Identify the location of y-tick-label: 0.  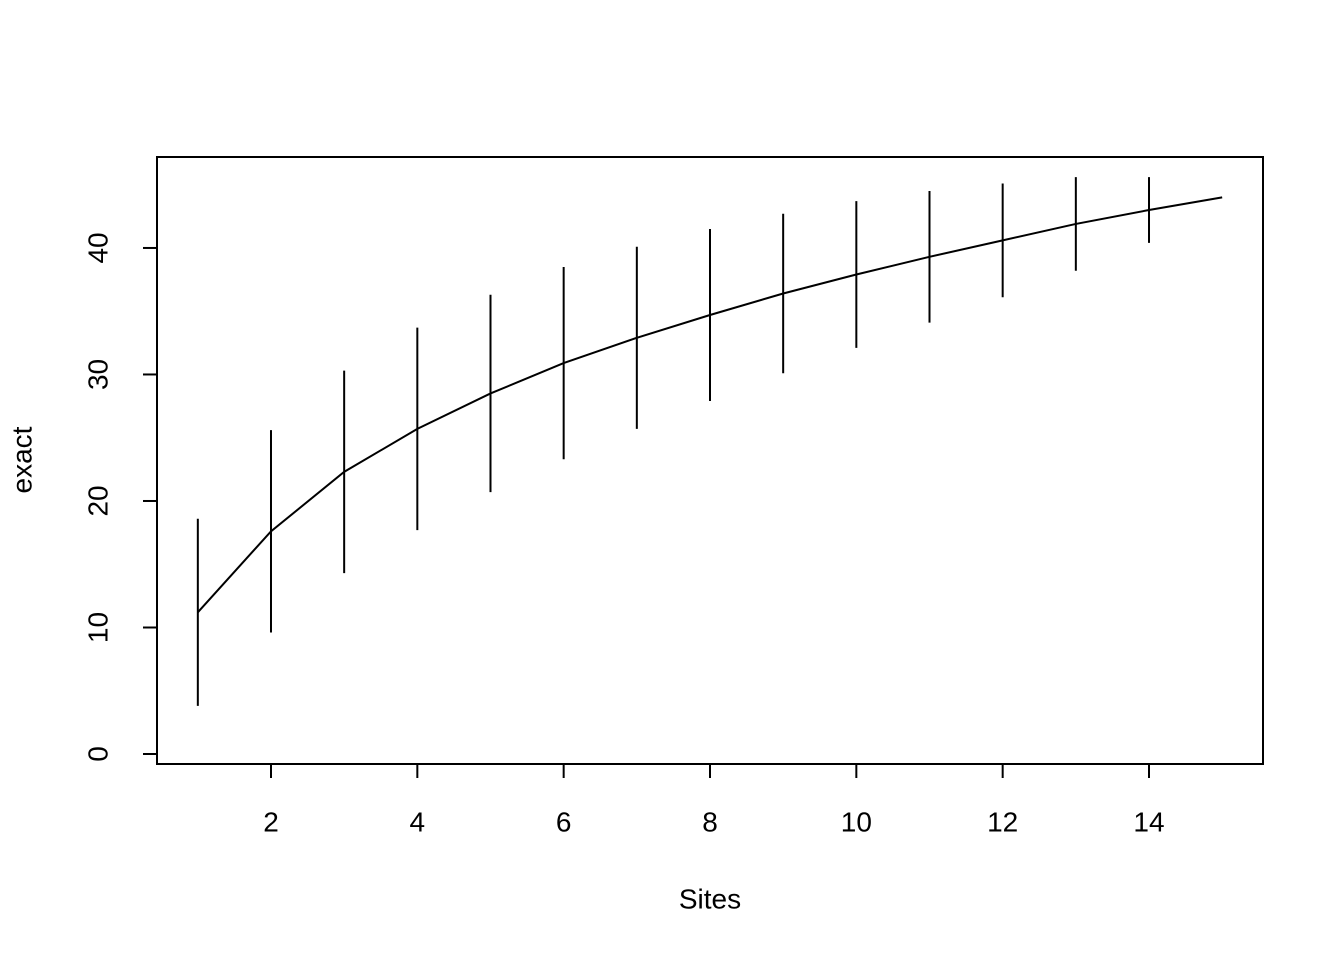
(97, 754).